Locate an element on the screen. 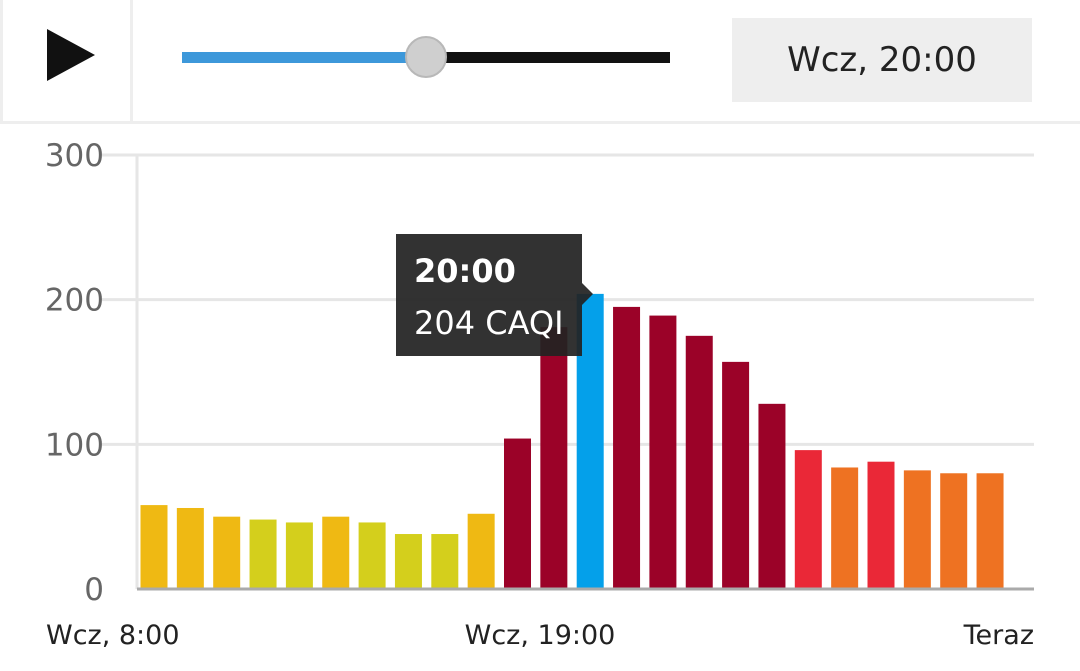 This screenshot has width=1080, height=671. time-slider is located at coordinates (426, 57).